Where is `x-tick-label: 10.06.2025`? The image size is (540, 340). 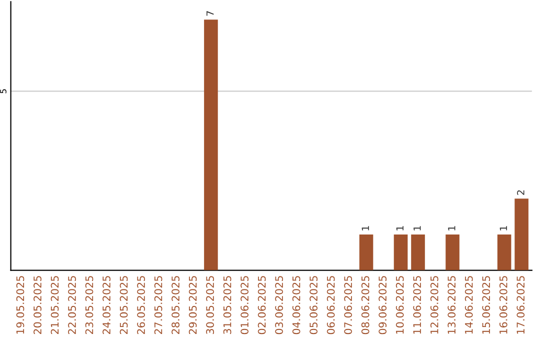 x-tick-label: 10.06.2025 is located at coordinates (400, 305).